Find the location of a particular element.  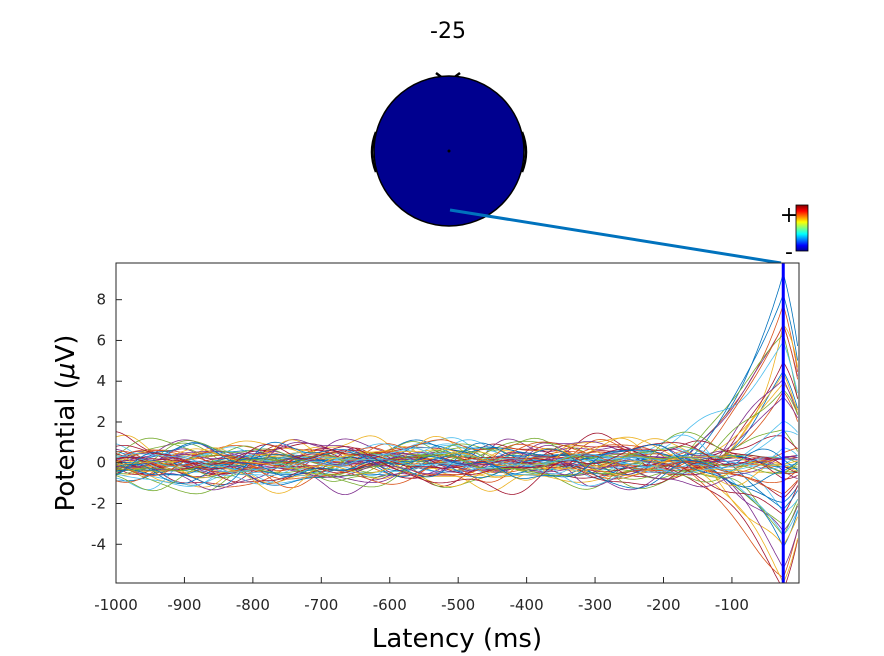

x-tick-label: -600 is located at coordinates (390, 605).